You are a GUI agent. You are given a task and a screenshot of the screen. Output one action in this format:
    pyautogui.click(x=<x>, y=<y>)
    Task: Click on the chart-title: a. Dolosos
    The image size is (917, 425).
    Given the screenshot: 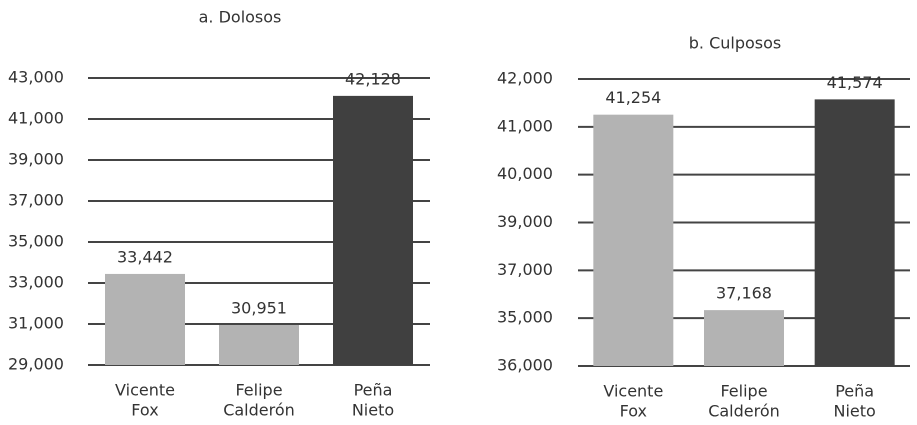 What is the action you would take?
    pyautogui.click(x=240, y=17)
    